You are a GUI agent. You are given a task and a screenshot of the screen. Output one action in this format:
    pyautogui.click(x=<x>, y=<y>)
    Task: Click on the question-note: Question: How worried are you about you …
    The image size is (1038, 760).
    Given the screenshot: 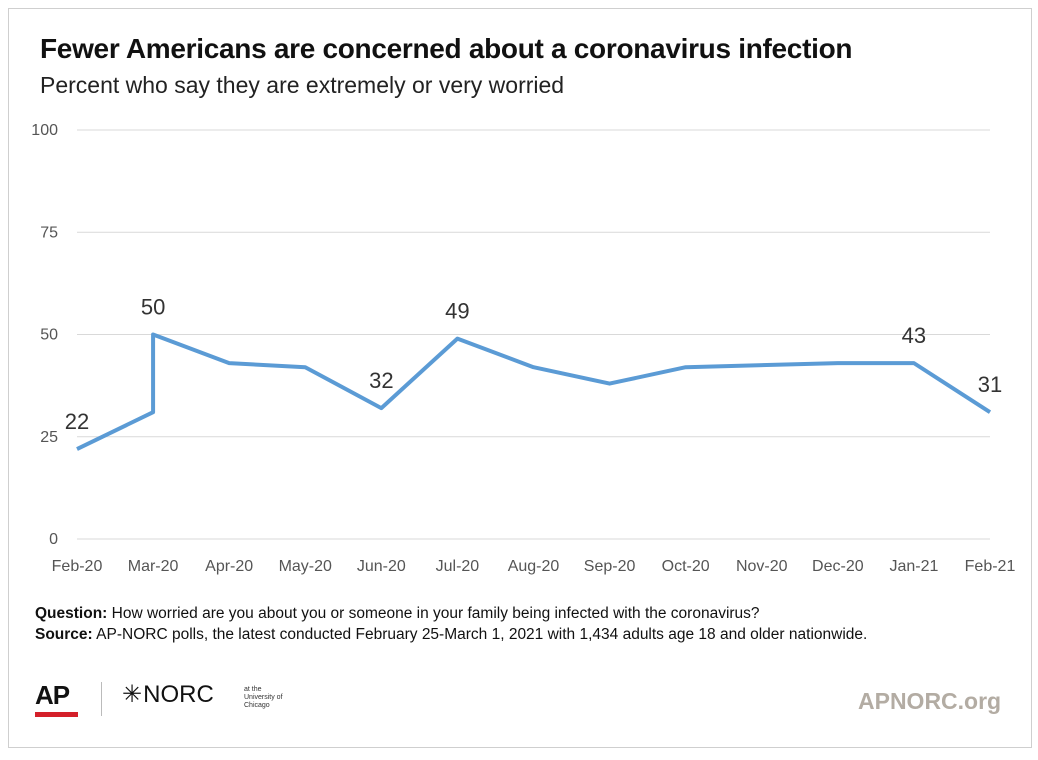 What is the action you would take?
    pyautogui.click(x=451, y=613)
    